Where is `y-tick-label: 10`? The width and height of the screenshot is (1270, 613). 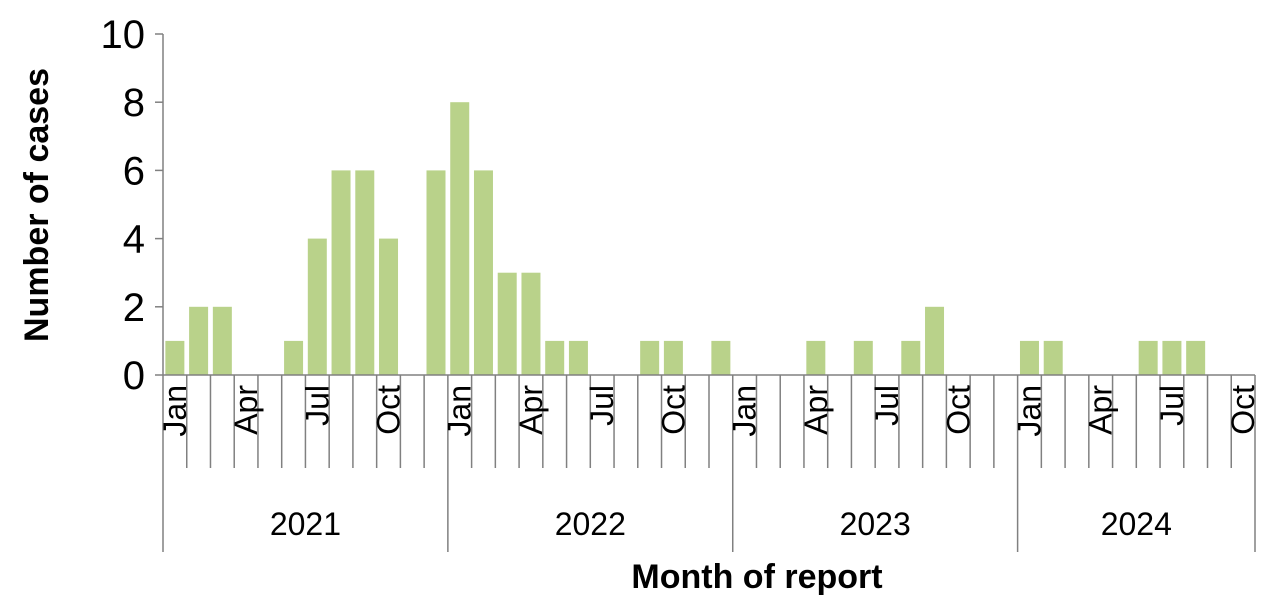
y-tick-label: 10 is located at coordinates (123, 35).